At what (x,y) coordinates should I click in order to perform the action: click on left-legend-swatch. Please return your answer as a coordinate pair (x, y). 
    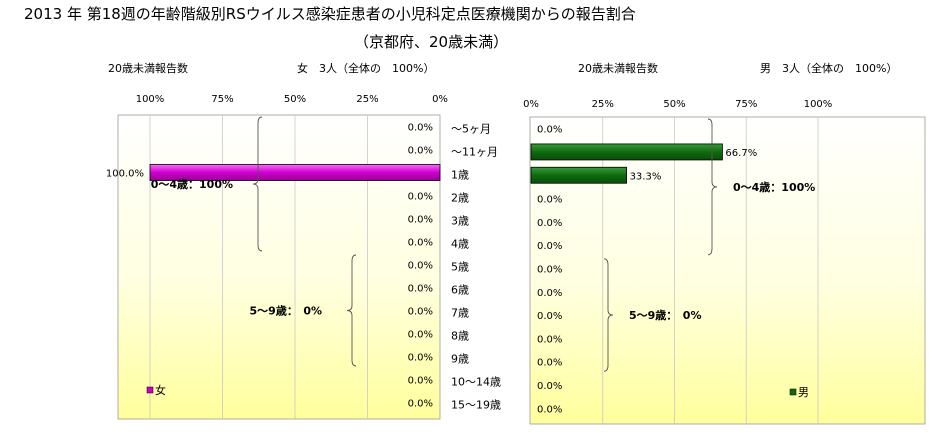
    Looking at the image, I should click on (150, 390).